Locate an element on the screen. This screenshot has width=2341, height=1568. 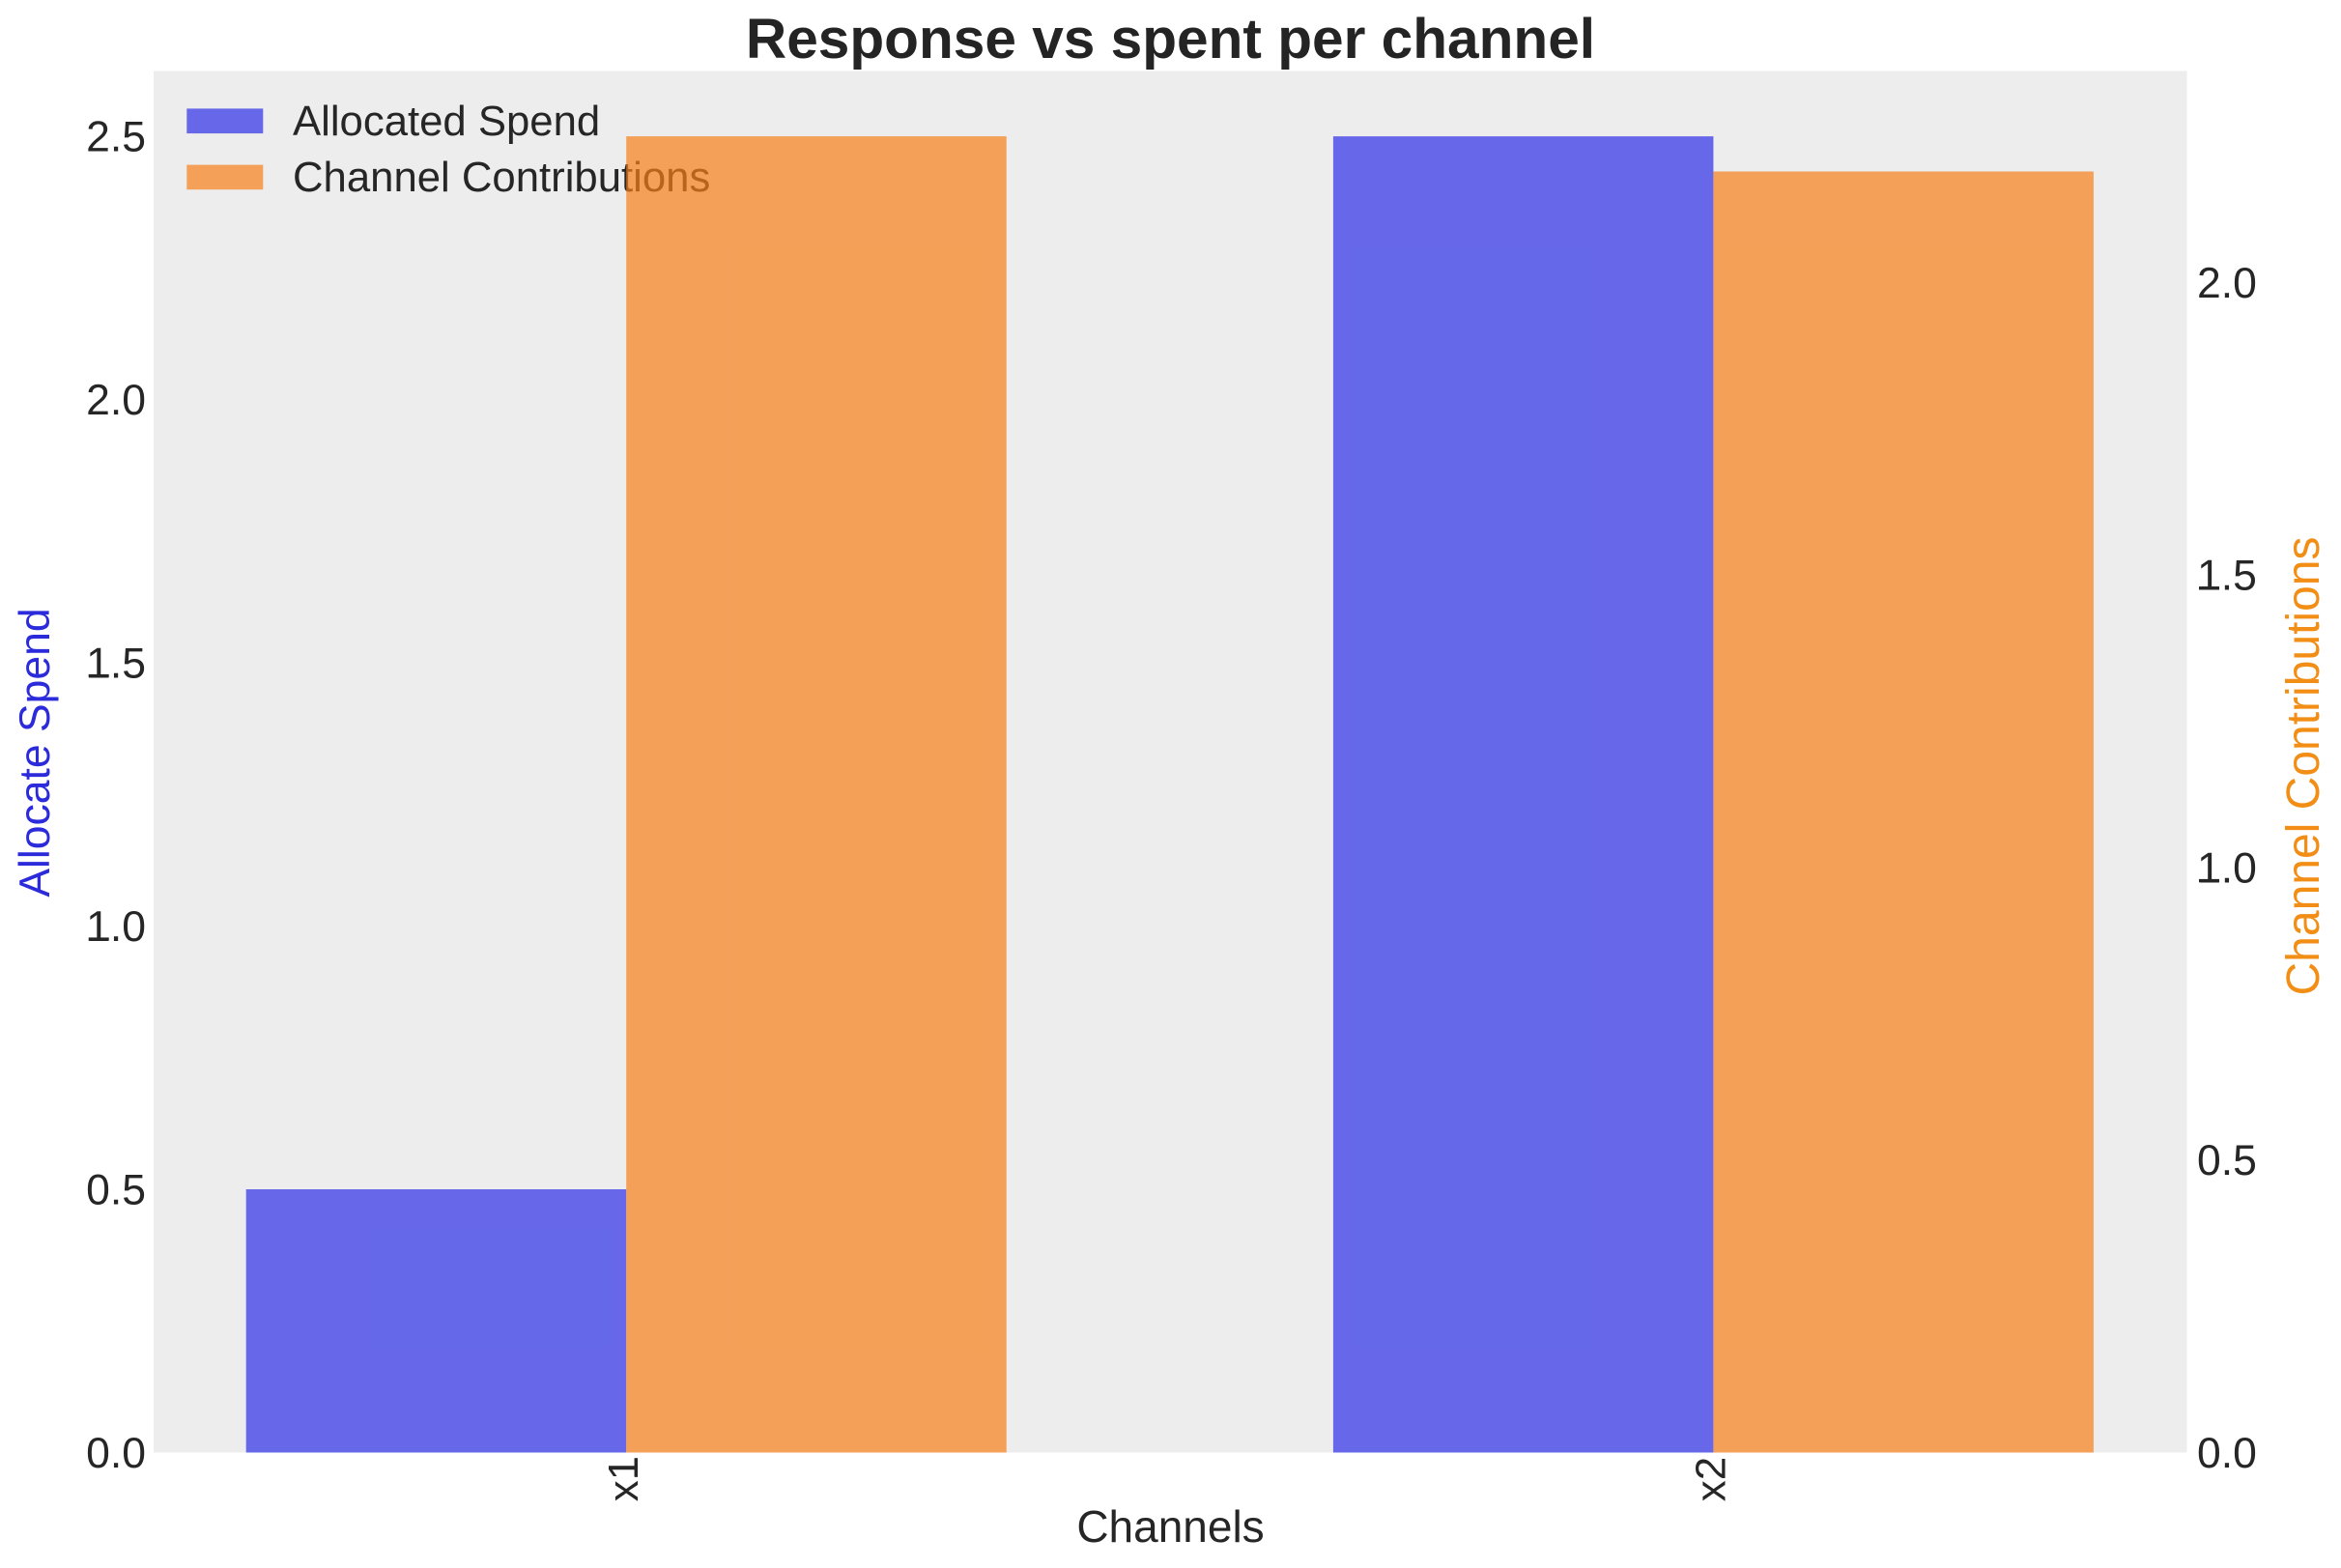
svg-text: 2.5 is located at coordinates (116, 136).